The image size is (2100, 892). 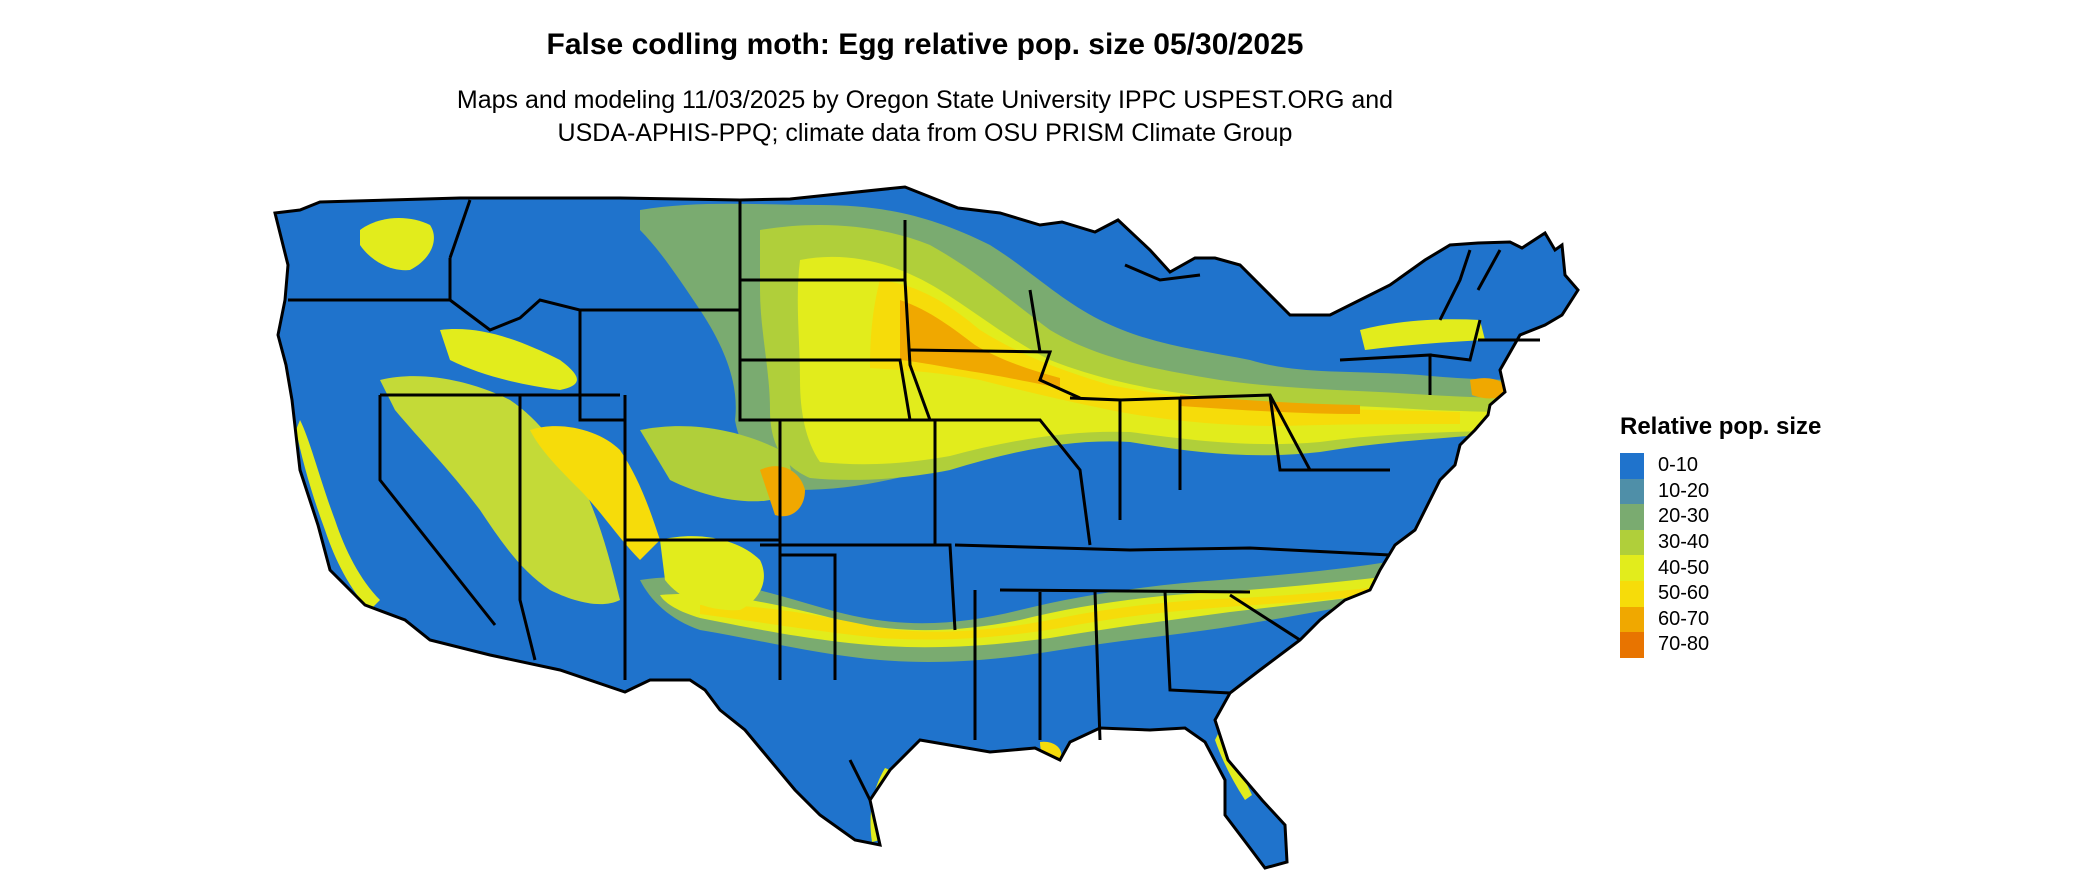 What do you see at coordinates (1721, 426) in the screenshot?
I see `legend-title: Relative pop. size` at bounding box center [1721, 426].